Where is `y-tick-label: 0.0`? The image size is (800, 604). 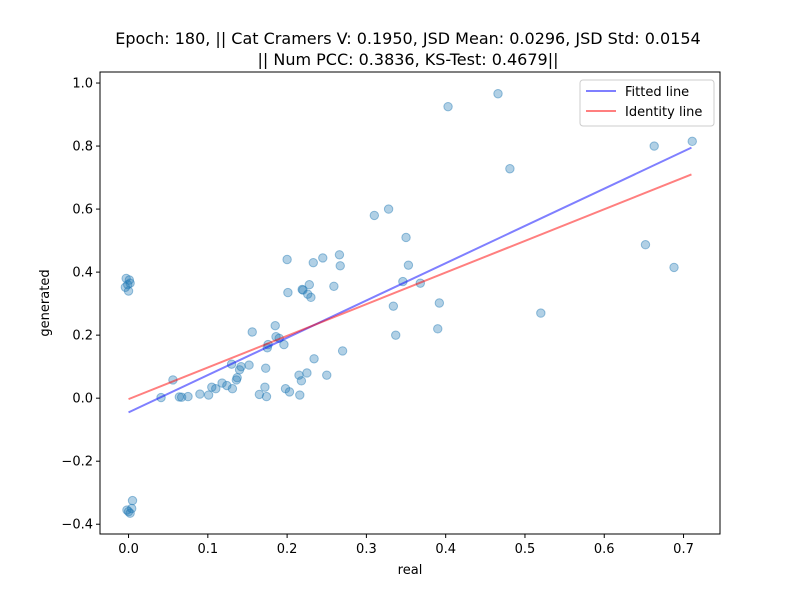
y-tick-label: 0.0 is located at coordinates (82, 399).